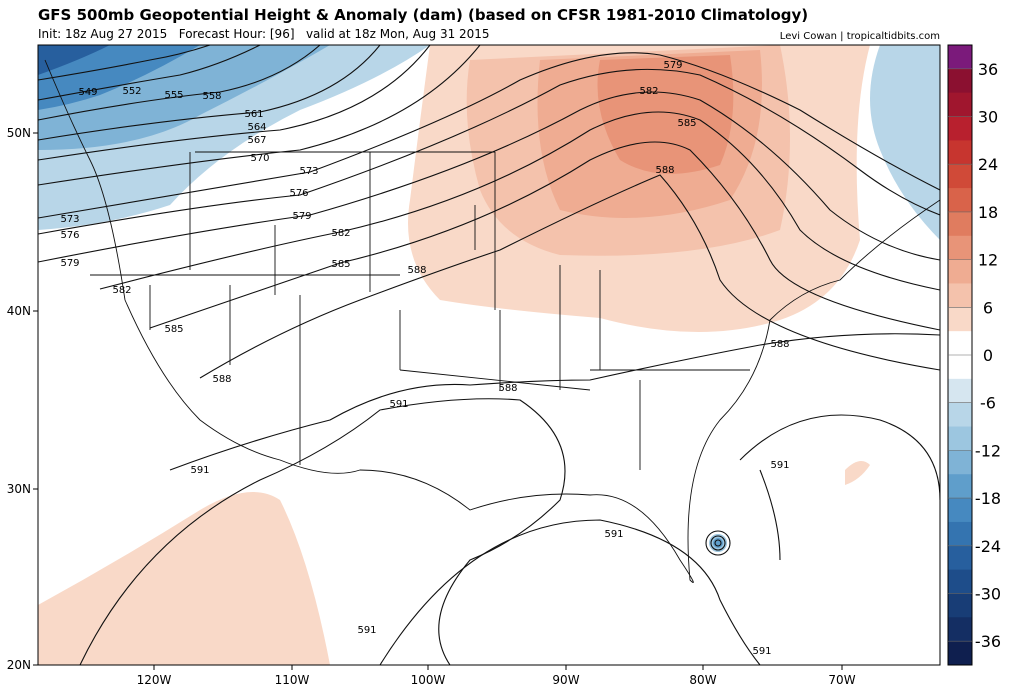 This screenshot has width=1024, height=696. I want to click on colorbar-label: 30, so click(988, 117).